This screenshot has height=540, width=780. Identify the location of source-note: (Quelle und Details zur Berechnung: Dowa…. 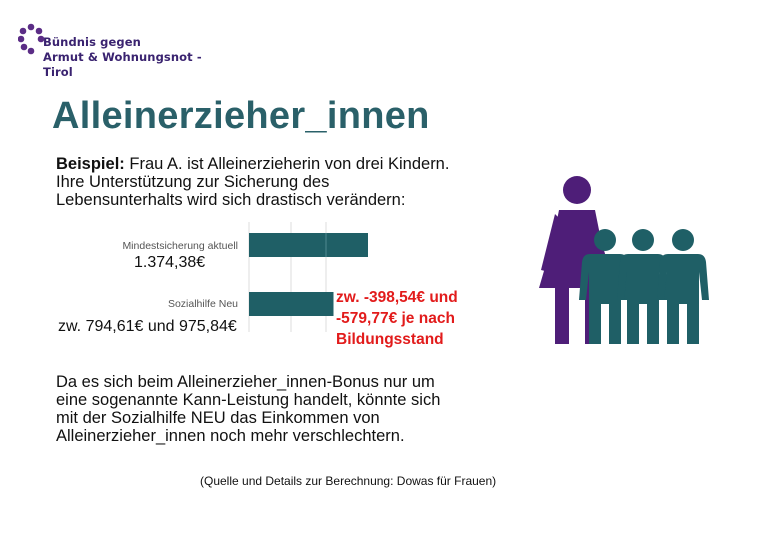
(348, 481).